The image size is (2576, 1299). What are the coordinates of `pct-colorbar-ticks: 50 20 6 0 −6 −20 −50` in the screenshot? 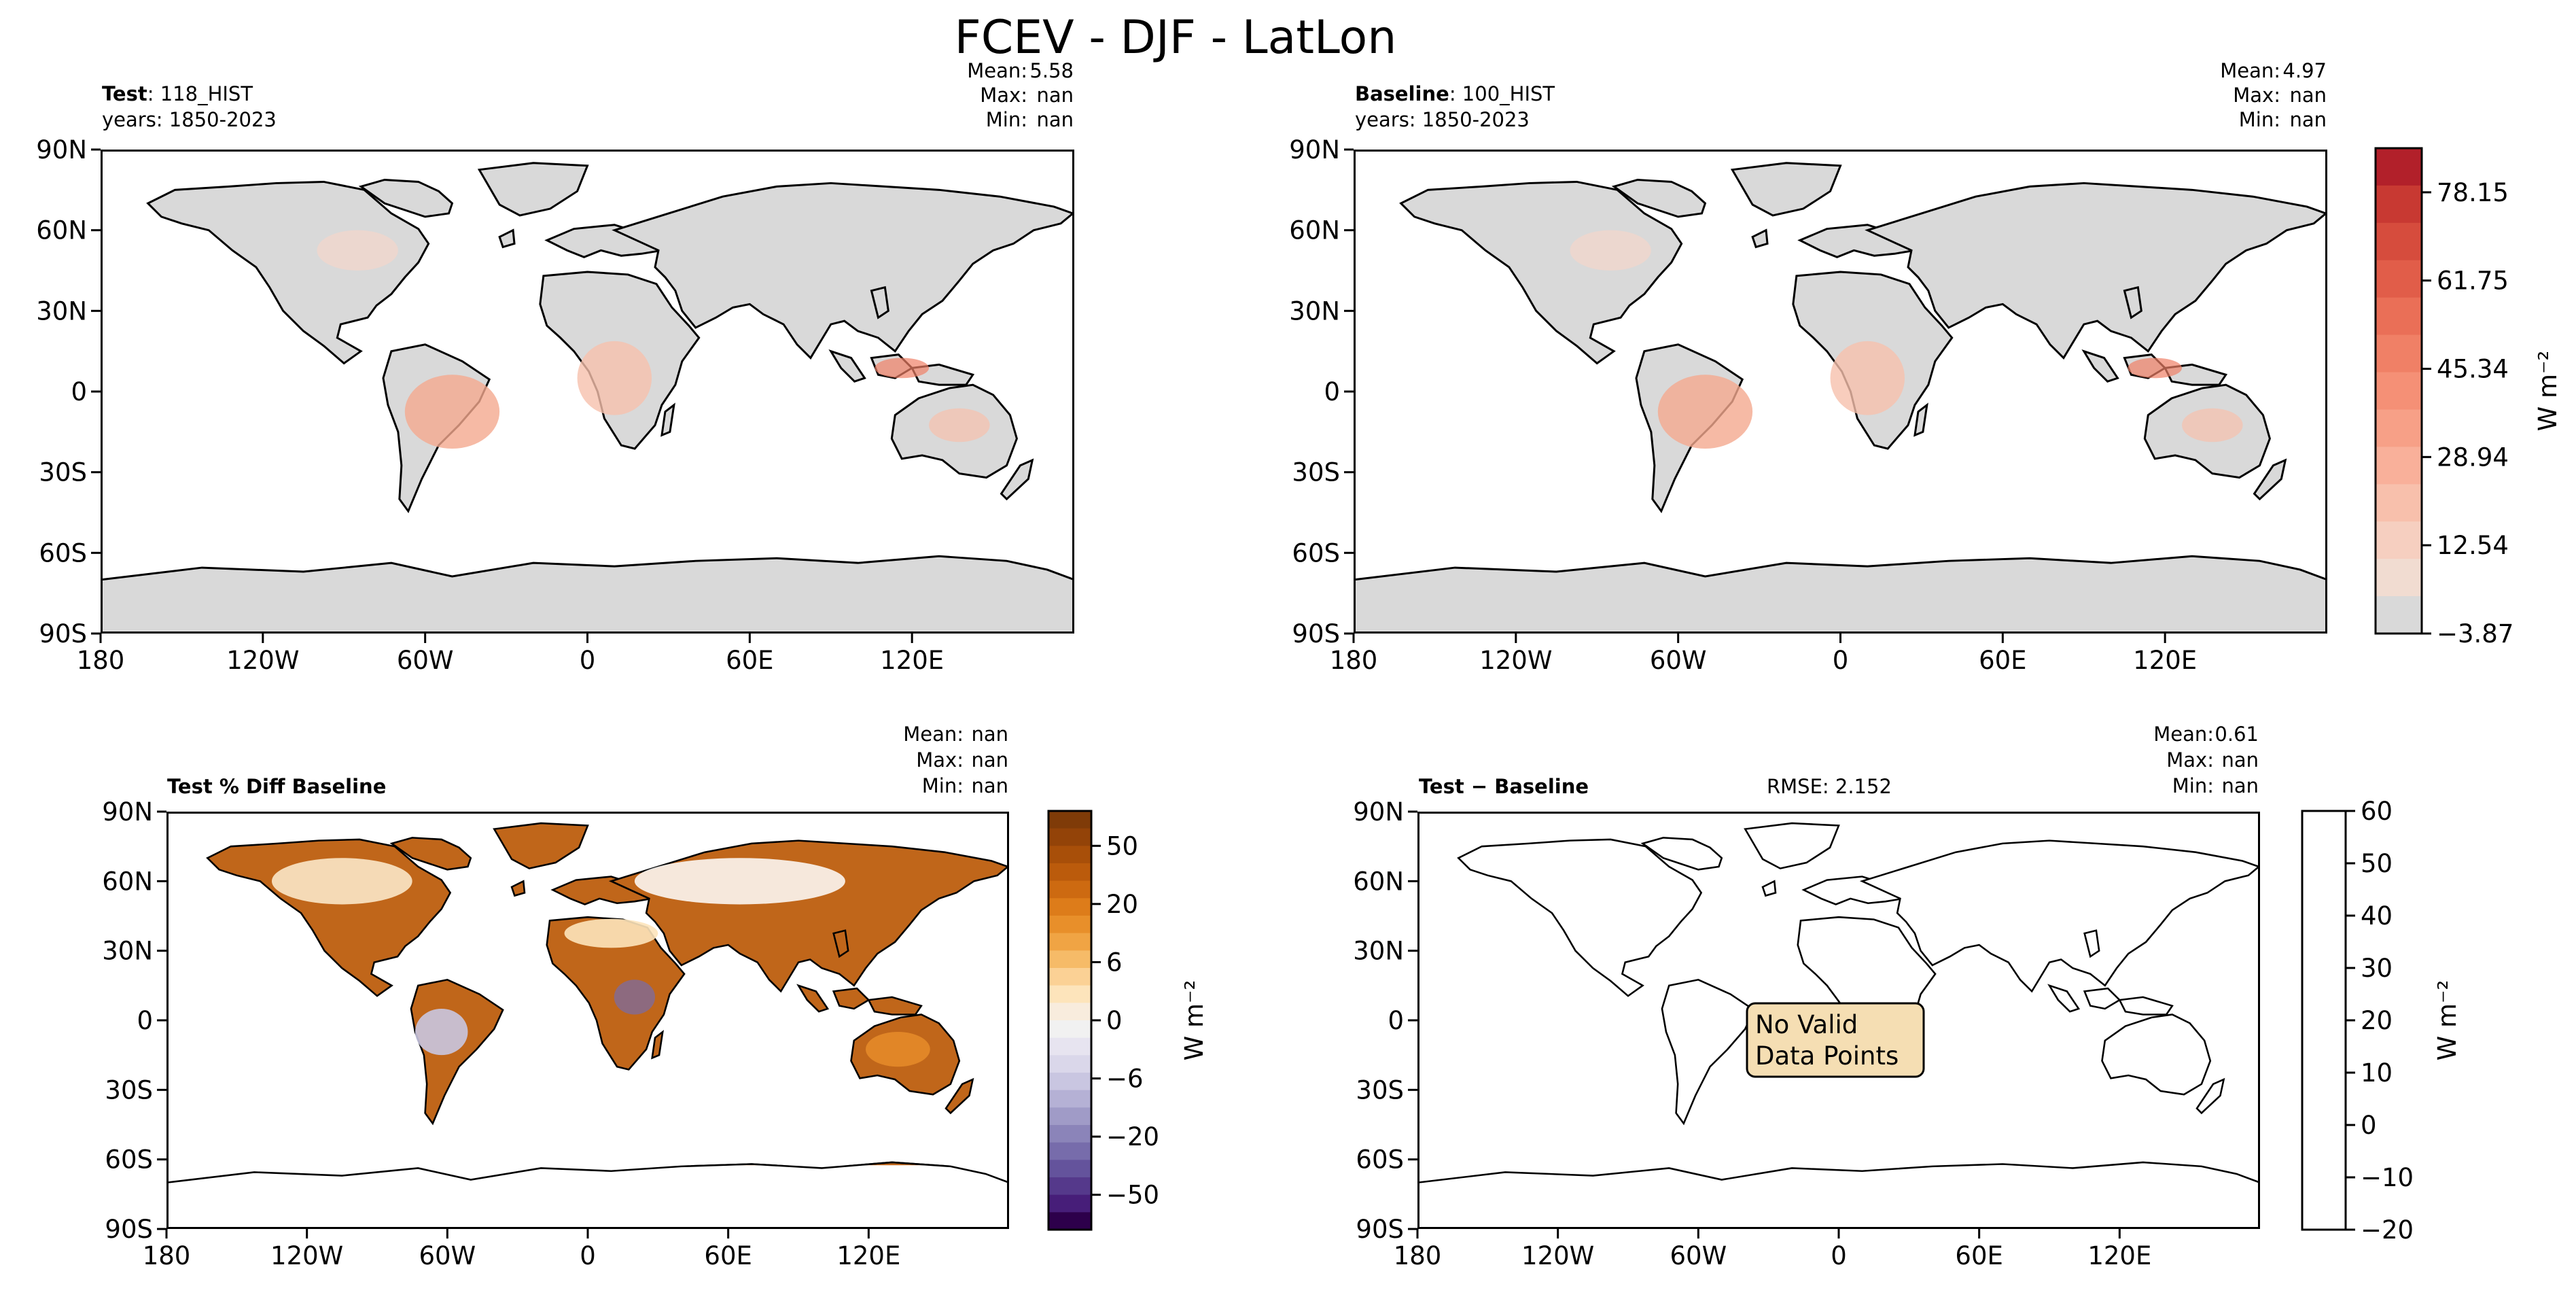 It's located at (1125, 1021).